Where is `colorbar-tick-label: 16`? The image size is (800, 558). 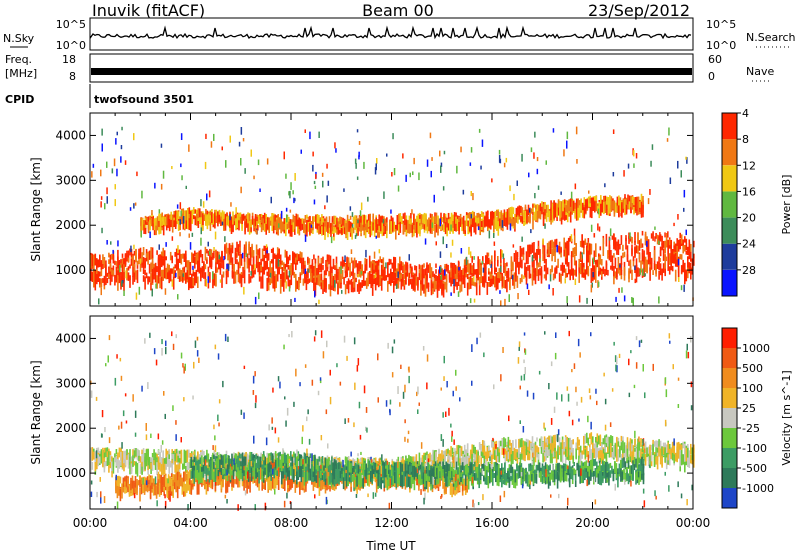 colorbar-tick-label: 16 is located at coordinates (749, 191).